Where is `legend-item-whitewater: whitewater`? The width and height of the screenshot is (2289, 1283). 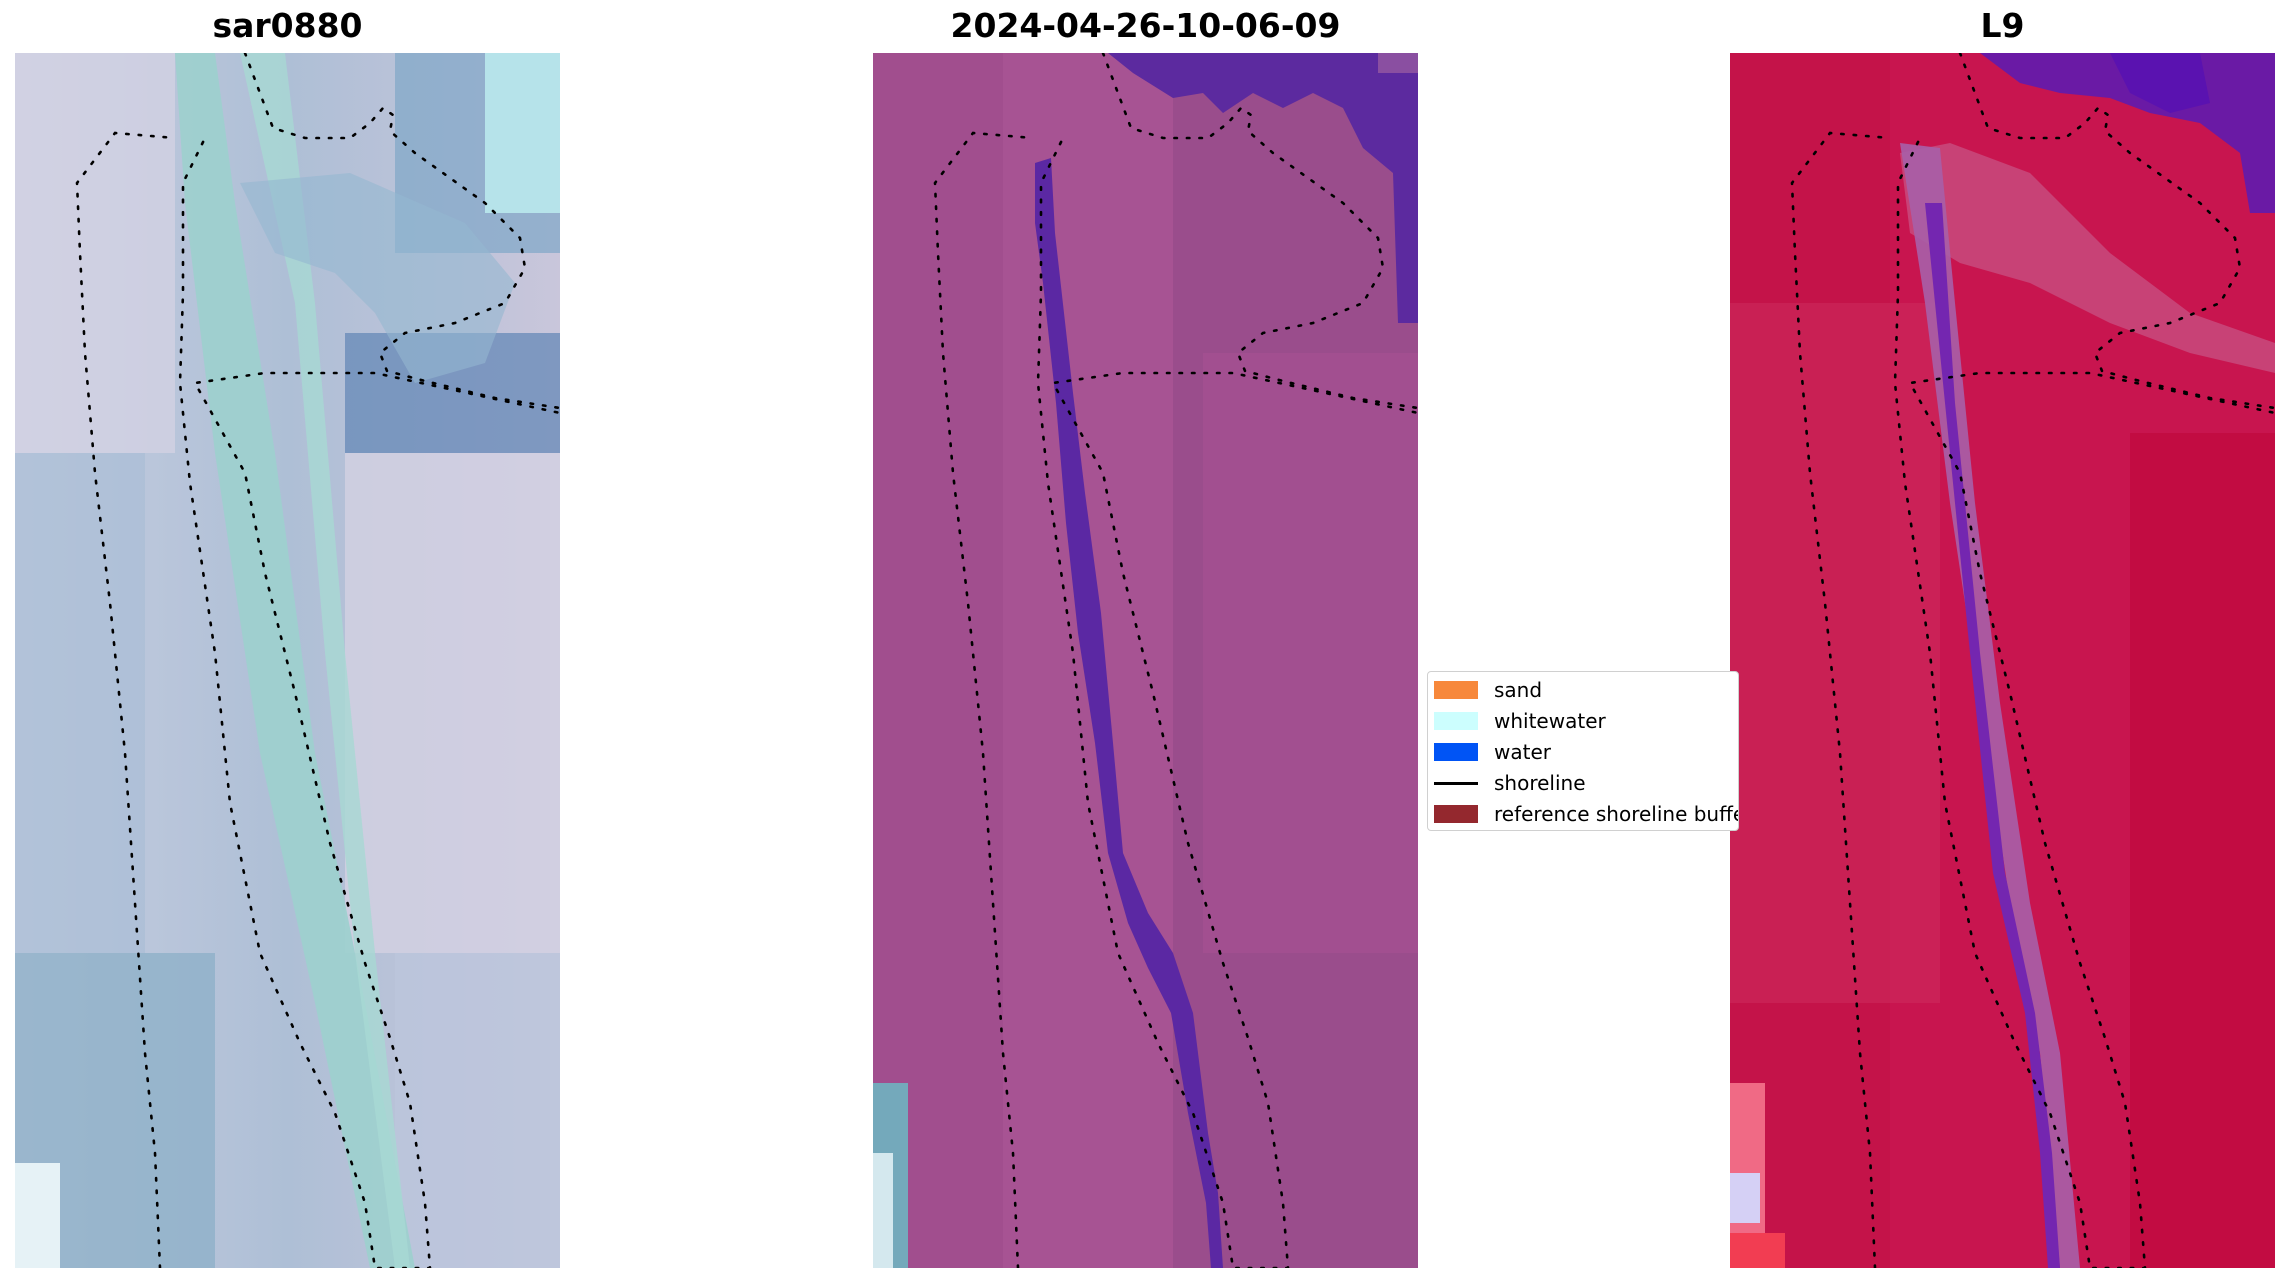
legend-item-whitewater: whitewater is located at coordinates (1520, 721).